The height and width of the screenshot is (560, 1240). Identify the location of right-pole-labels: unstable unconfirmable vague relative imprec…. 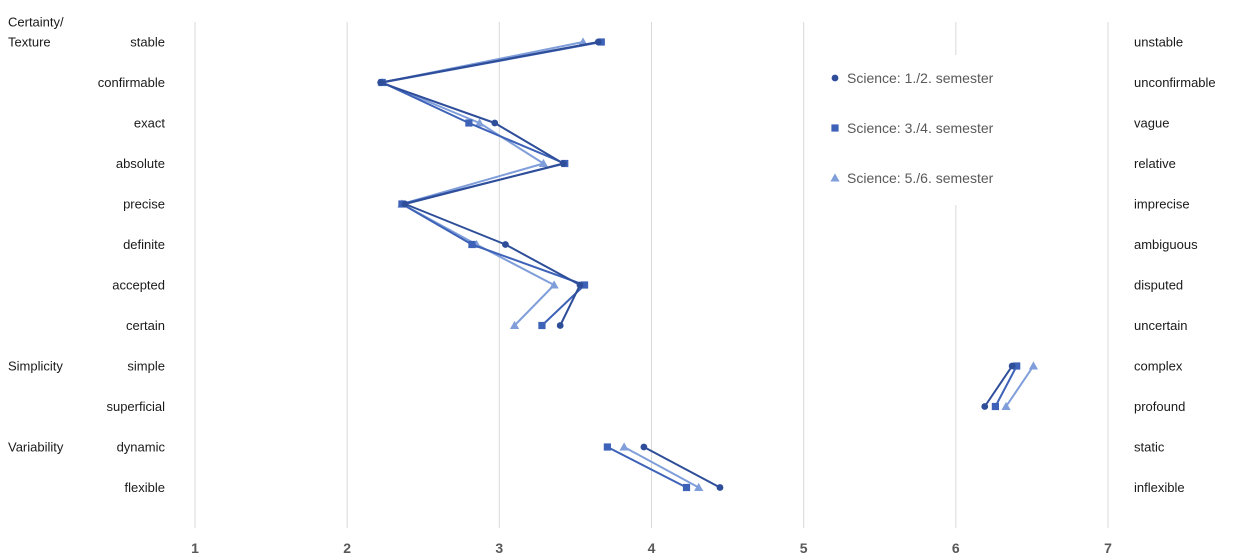
(1175, 265).